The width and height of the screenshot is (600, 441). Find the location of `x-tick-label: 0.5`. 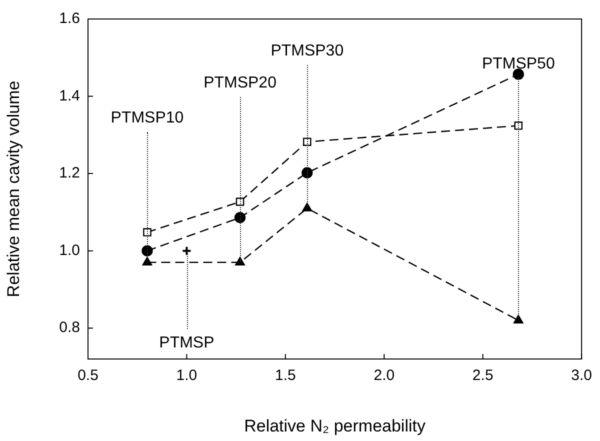

x-tick-label: 0.5 is located at coordinates (88, 375).